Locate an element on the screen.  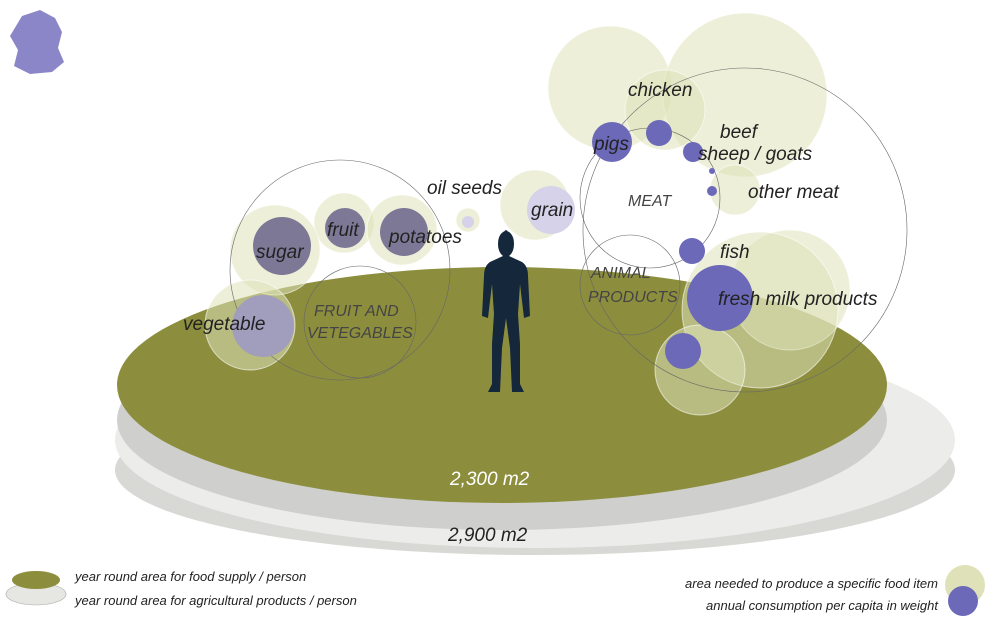
label: other meat is located at coordinates (794, 192).